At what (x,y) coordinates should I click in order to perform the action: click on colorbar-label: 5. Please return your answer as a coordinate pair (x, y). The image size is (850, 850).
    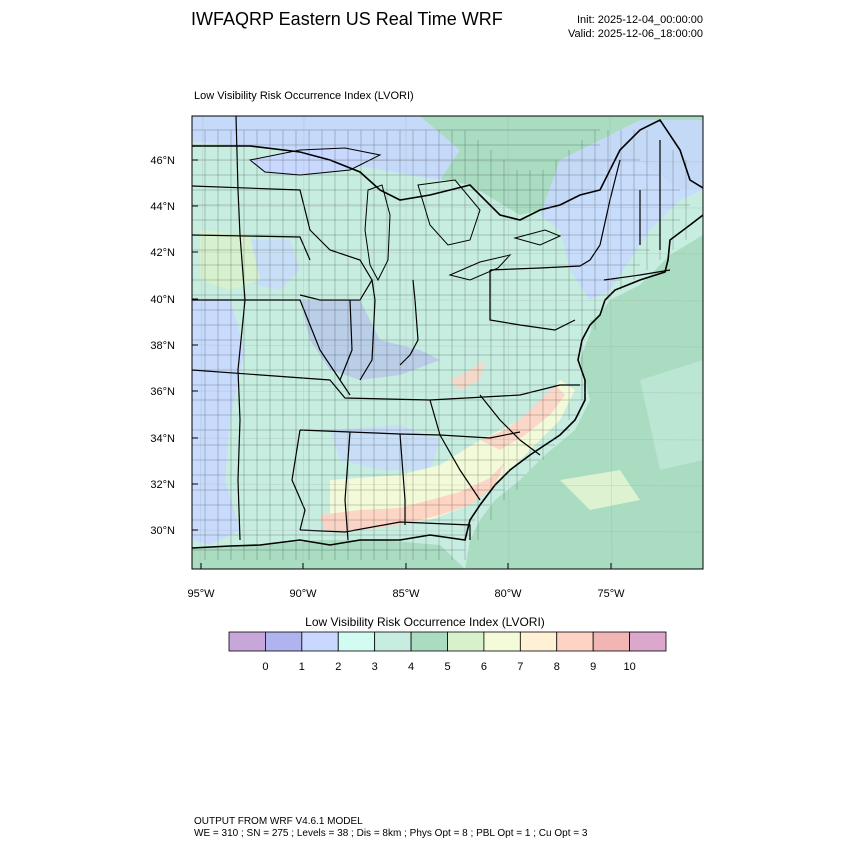
    Looking at the image, I should click on (447, 667).